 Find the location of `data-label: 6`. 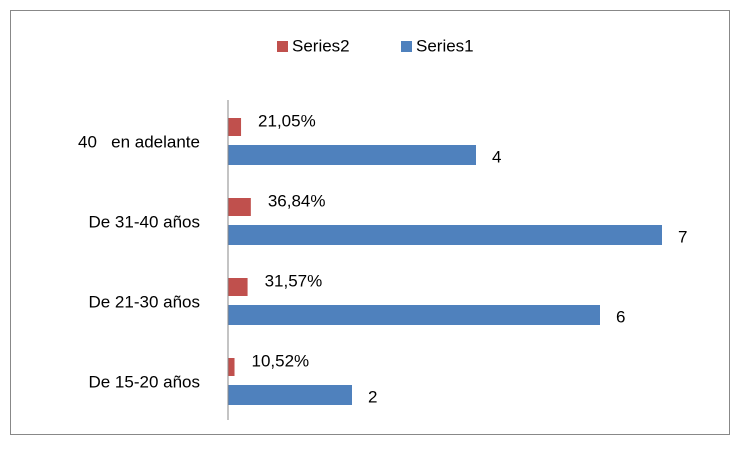

data-label: 6 is located at coordinates (620, 316).